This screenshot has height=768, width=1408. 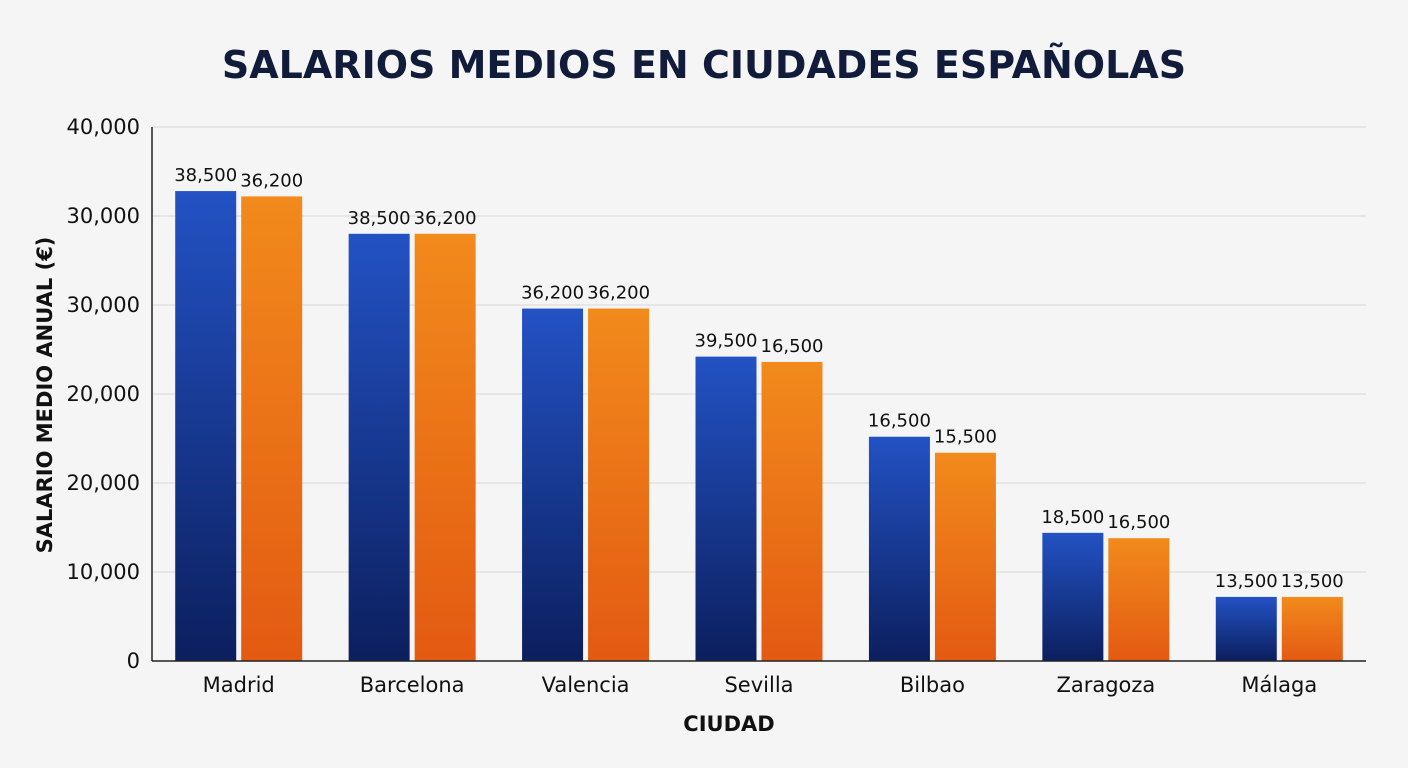 I want to click on bar-1-madrid, so click(x=206, y=426).